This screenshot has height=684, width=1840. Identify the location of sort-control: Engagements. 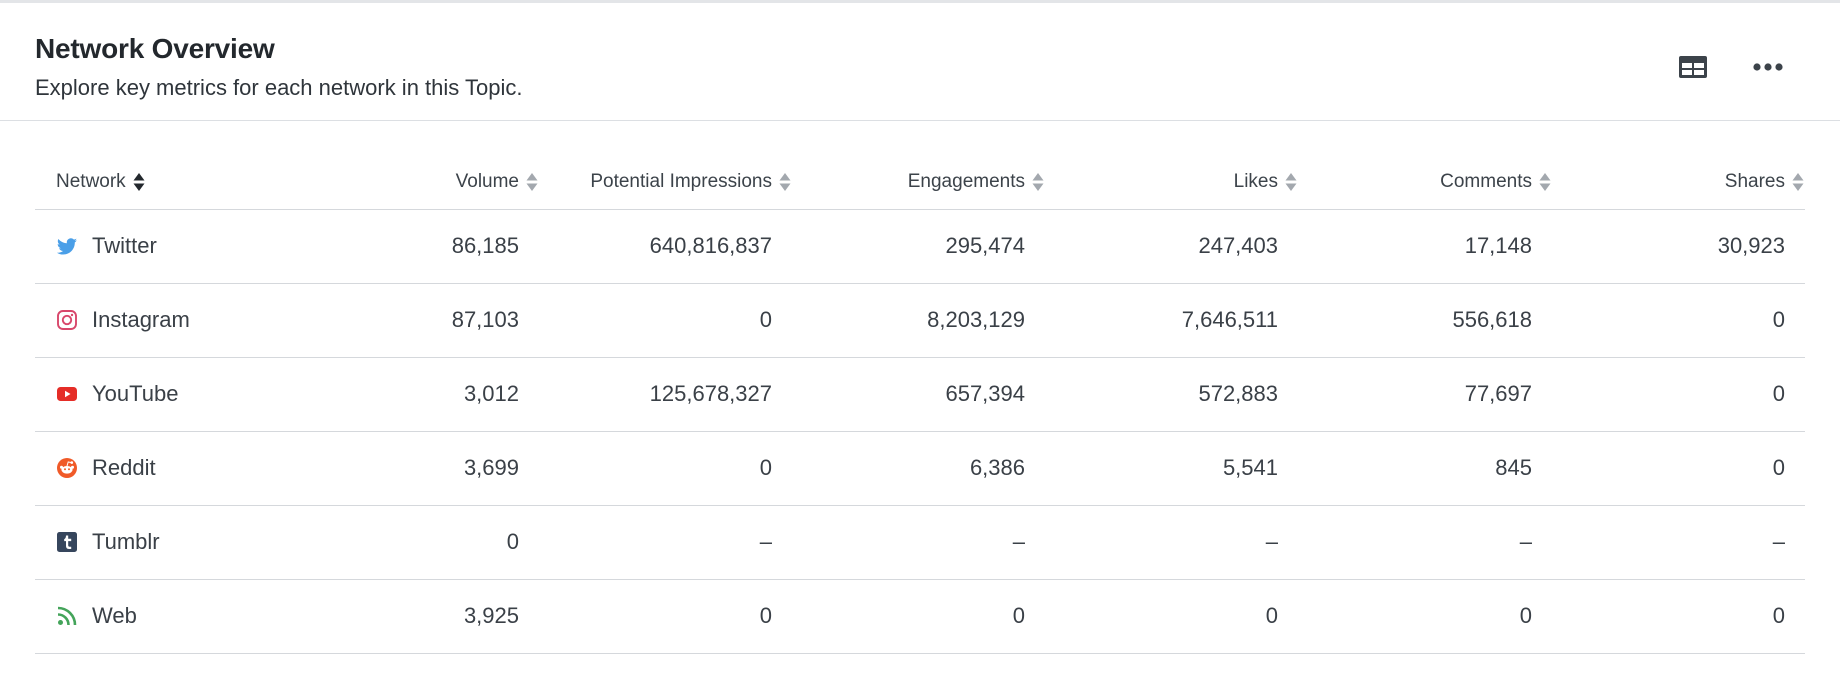
(976, 182).